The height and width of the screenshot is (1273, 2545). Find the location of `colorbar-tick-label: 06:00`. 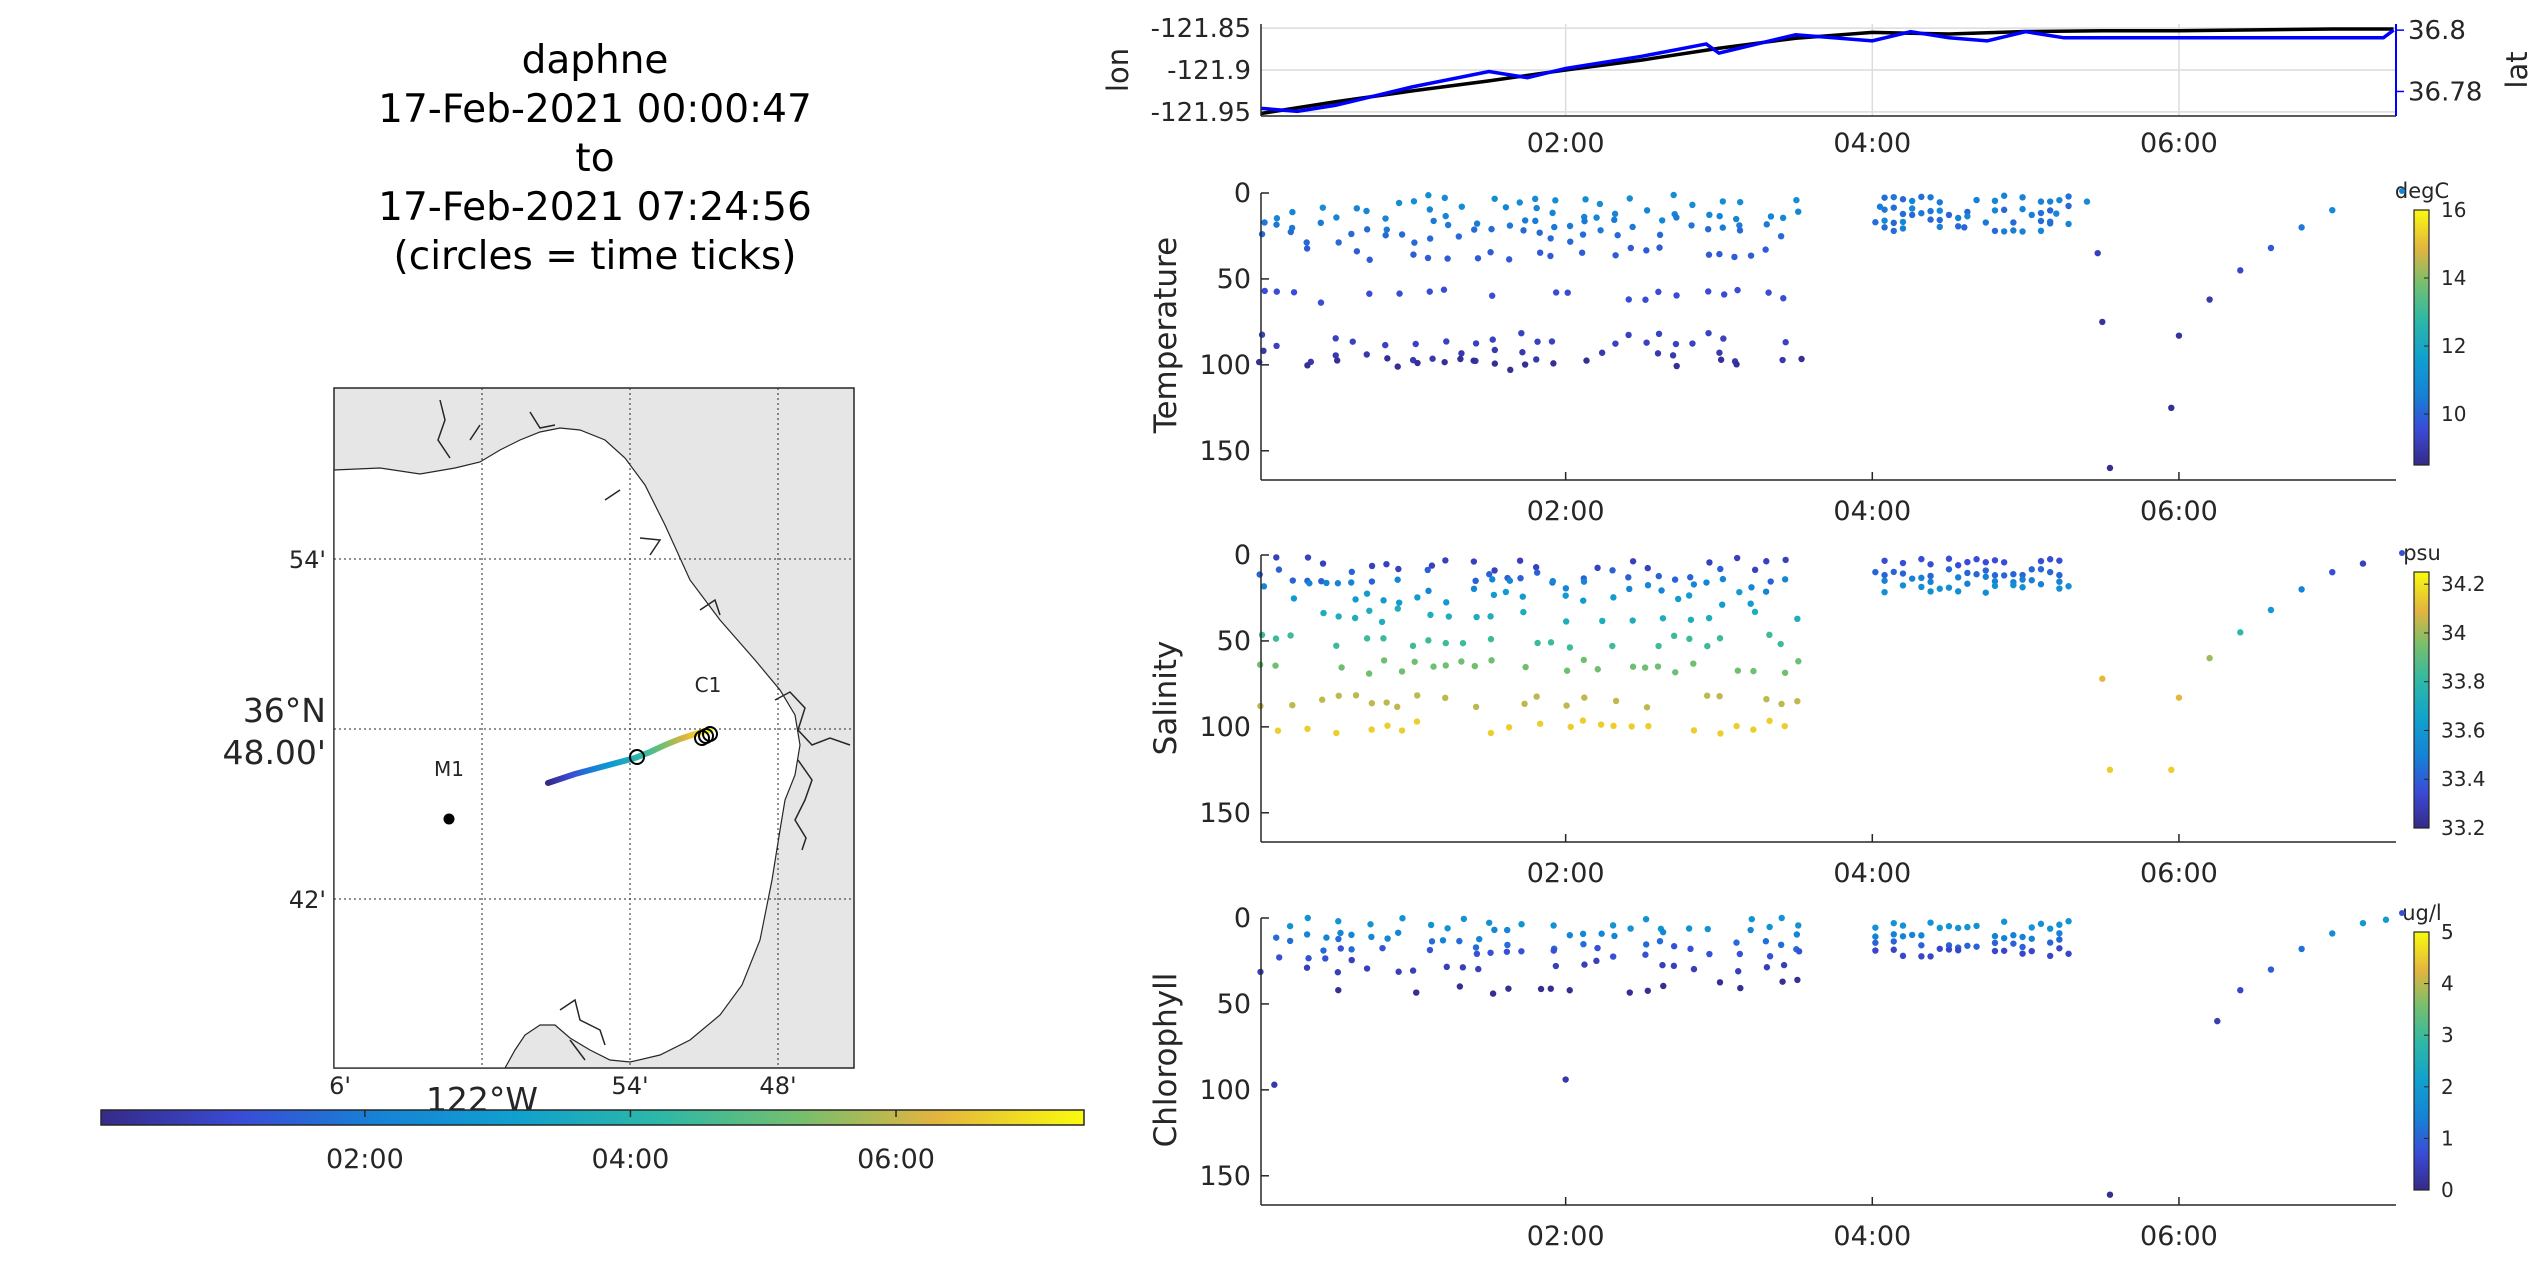

colorbar-tick-label: 06:00 is located at coordinates (896, 1159).